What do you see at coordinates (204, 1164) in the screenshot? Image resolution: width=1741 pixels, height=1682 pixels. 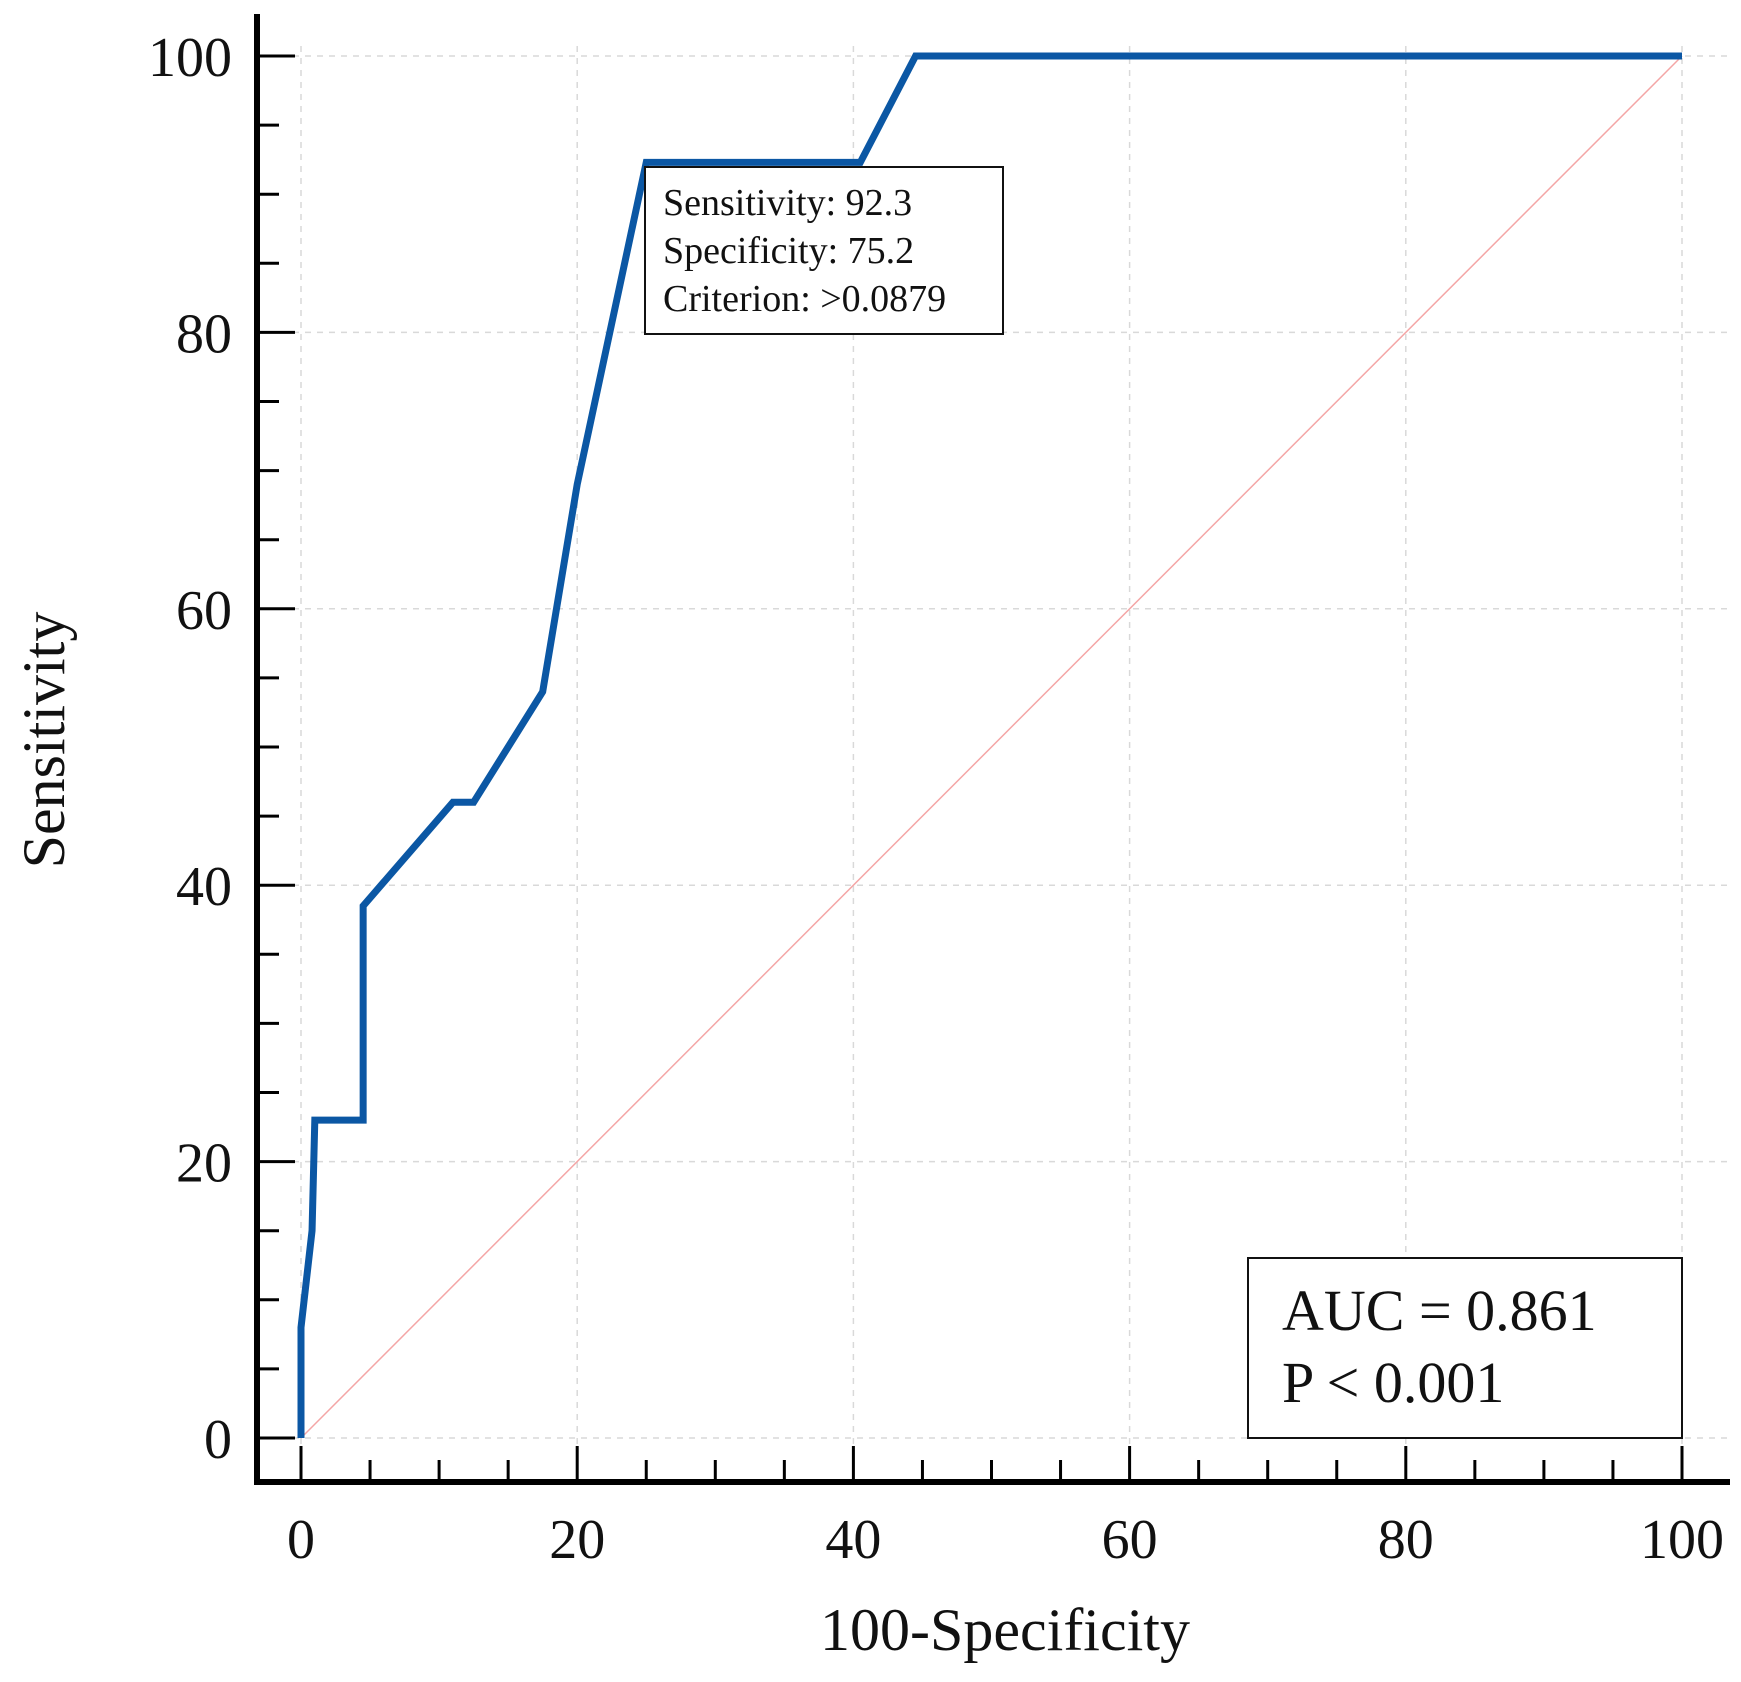 I see `y-tick-label-20: 20` at bounding box center [204, 1164].